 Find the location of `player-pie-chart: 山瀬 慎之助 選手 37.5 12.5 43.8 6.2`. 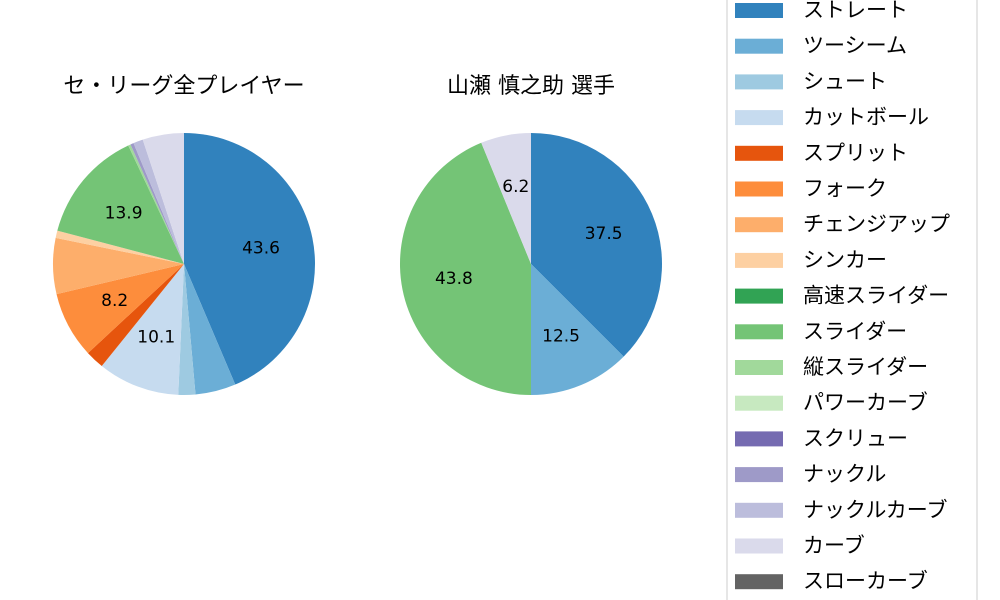

player-pie-chart: 山瀬 慎之助 選手 37.5 12.5 43.8 6.2 is located at coordinates (530, 235).